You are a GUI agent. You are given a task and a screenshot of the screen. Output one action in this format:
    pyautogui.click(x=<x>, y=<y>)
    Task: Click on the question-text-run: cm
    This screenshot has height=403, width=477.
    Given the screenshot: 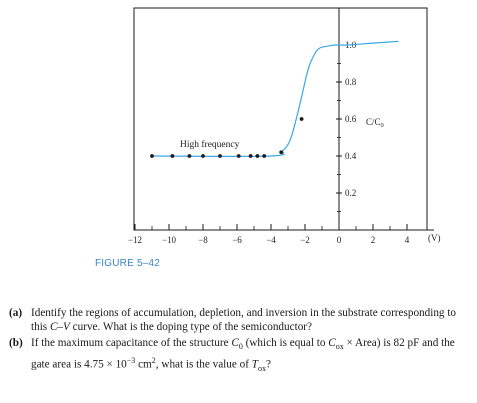 What is the action you would take?
    pyautogui.click(x=143, y=364)
    